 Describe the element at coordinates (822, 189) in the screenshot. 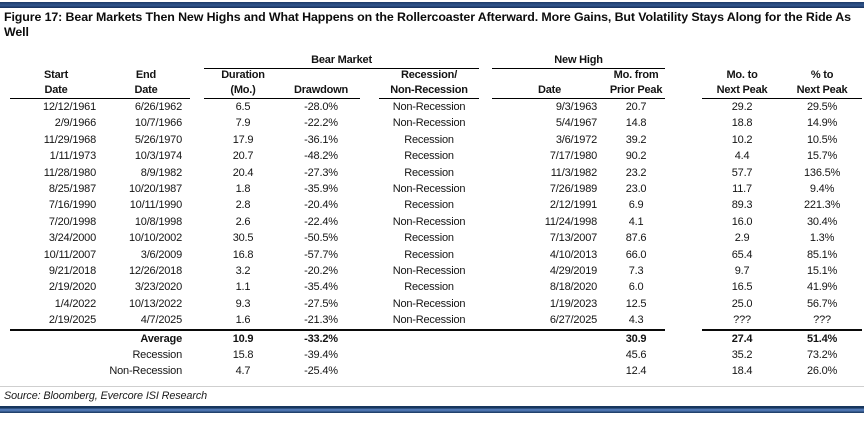

I see `cell-pct-to-next-peak: 9.4%` at that location.